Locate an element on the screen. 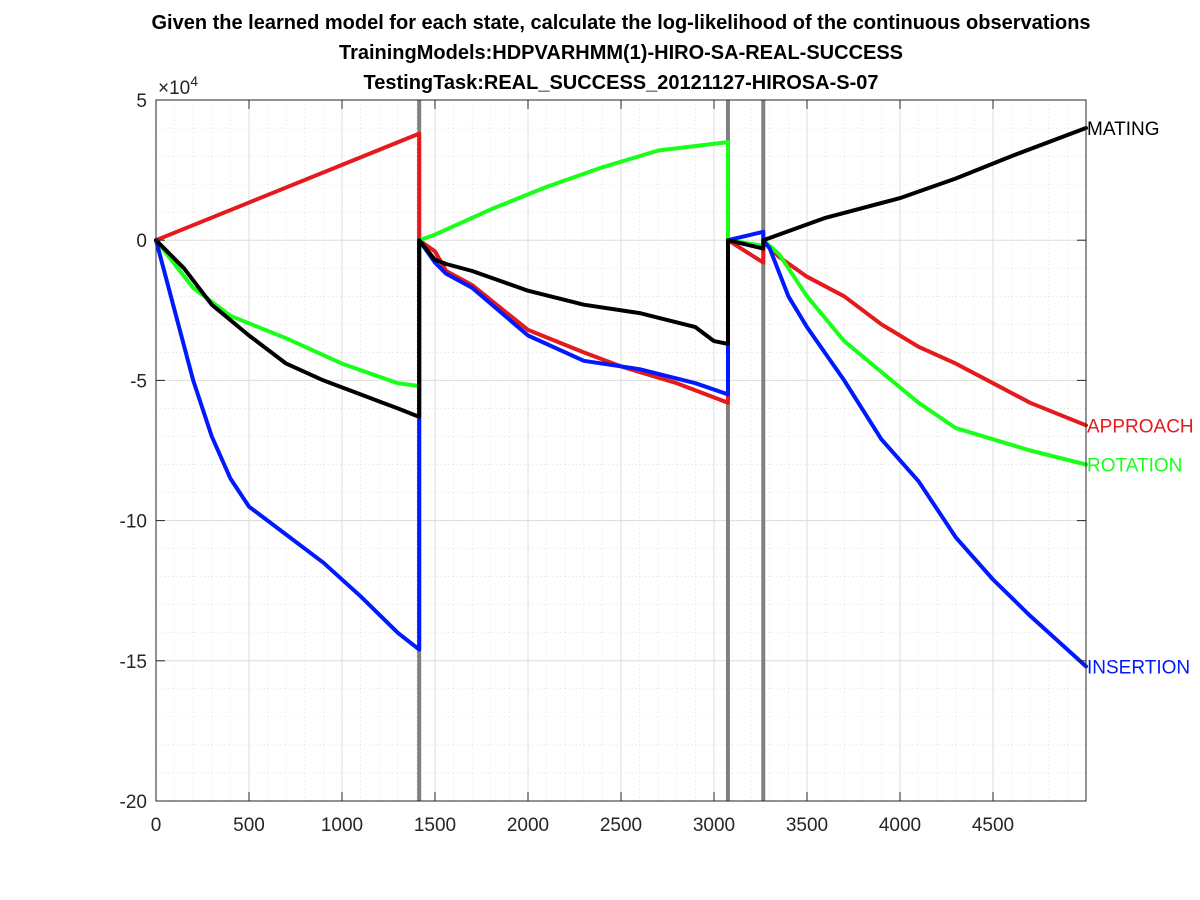  x-tick-label: 500 is located at coordinates (249, 825).